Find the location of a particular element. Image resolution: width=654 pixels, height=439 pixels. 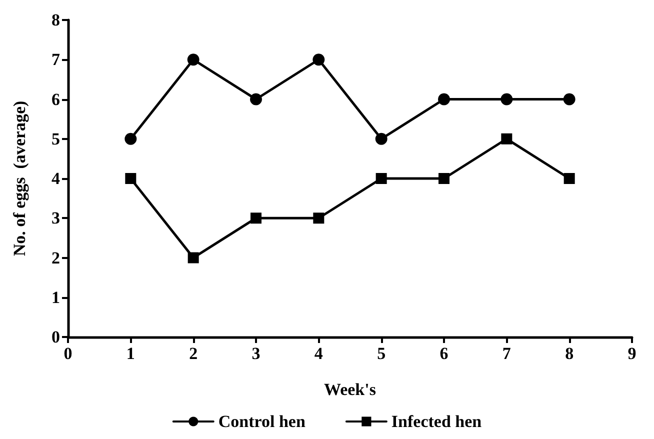

legend-label: Infected hen is located at coordinates (436, 421).